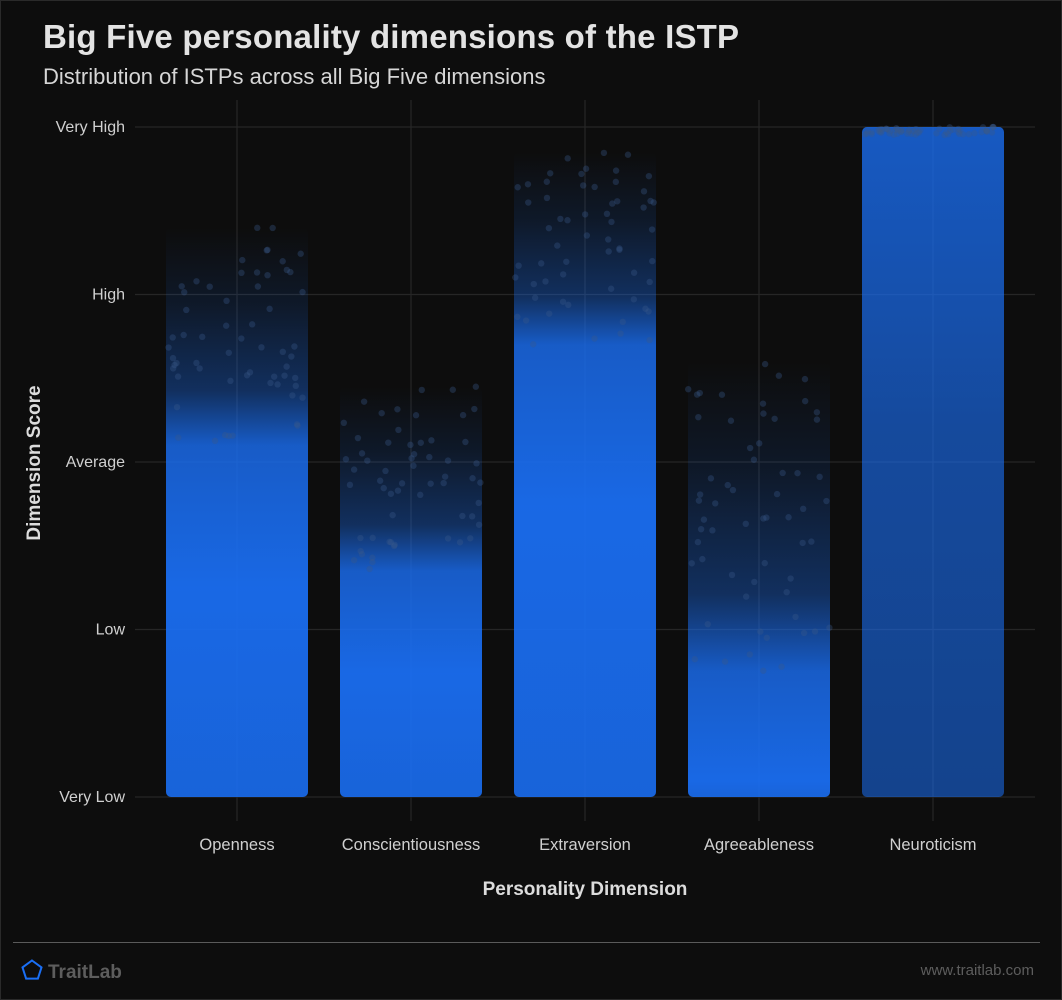 The height and width of the screenshot is (1000, 1062). Describe the element at coordinates (71, 972) in the screenshot. I see `brand: TraitLab` at that location.